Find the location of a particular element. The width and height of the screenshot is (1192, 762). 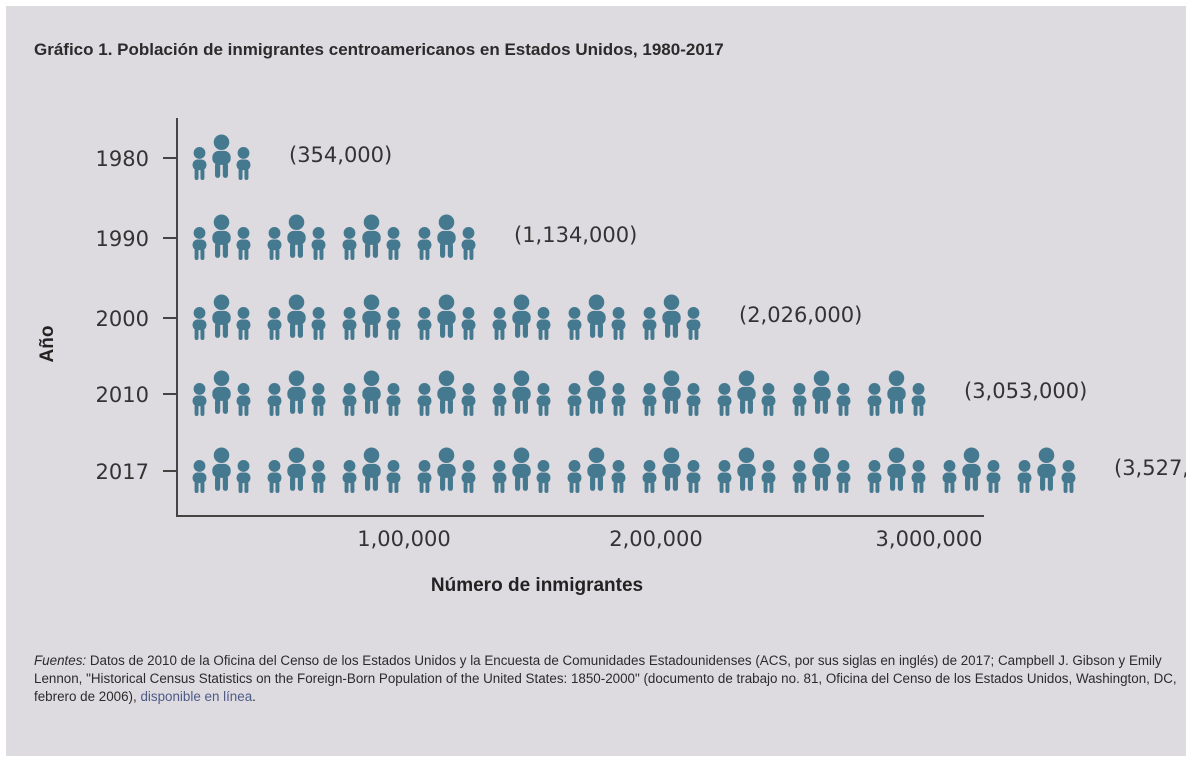

value-label-2000: (2,026,000) is located at coordinates (800, 315).